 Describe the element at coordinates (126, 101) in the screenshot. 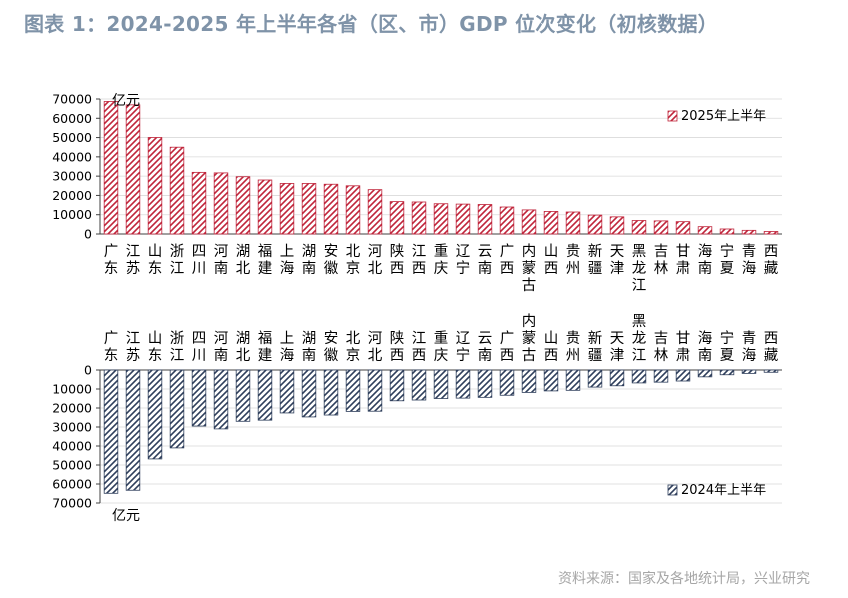

I see `unit-label: 亿元` at that location.